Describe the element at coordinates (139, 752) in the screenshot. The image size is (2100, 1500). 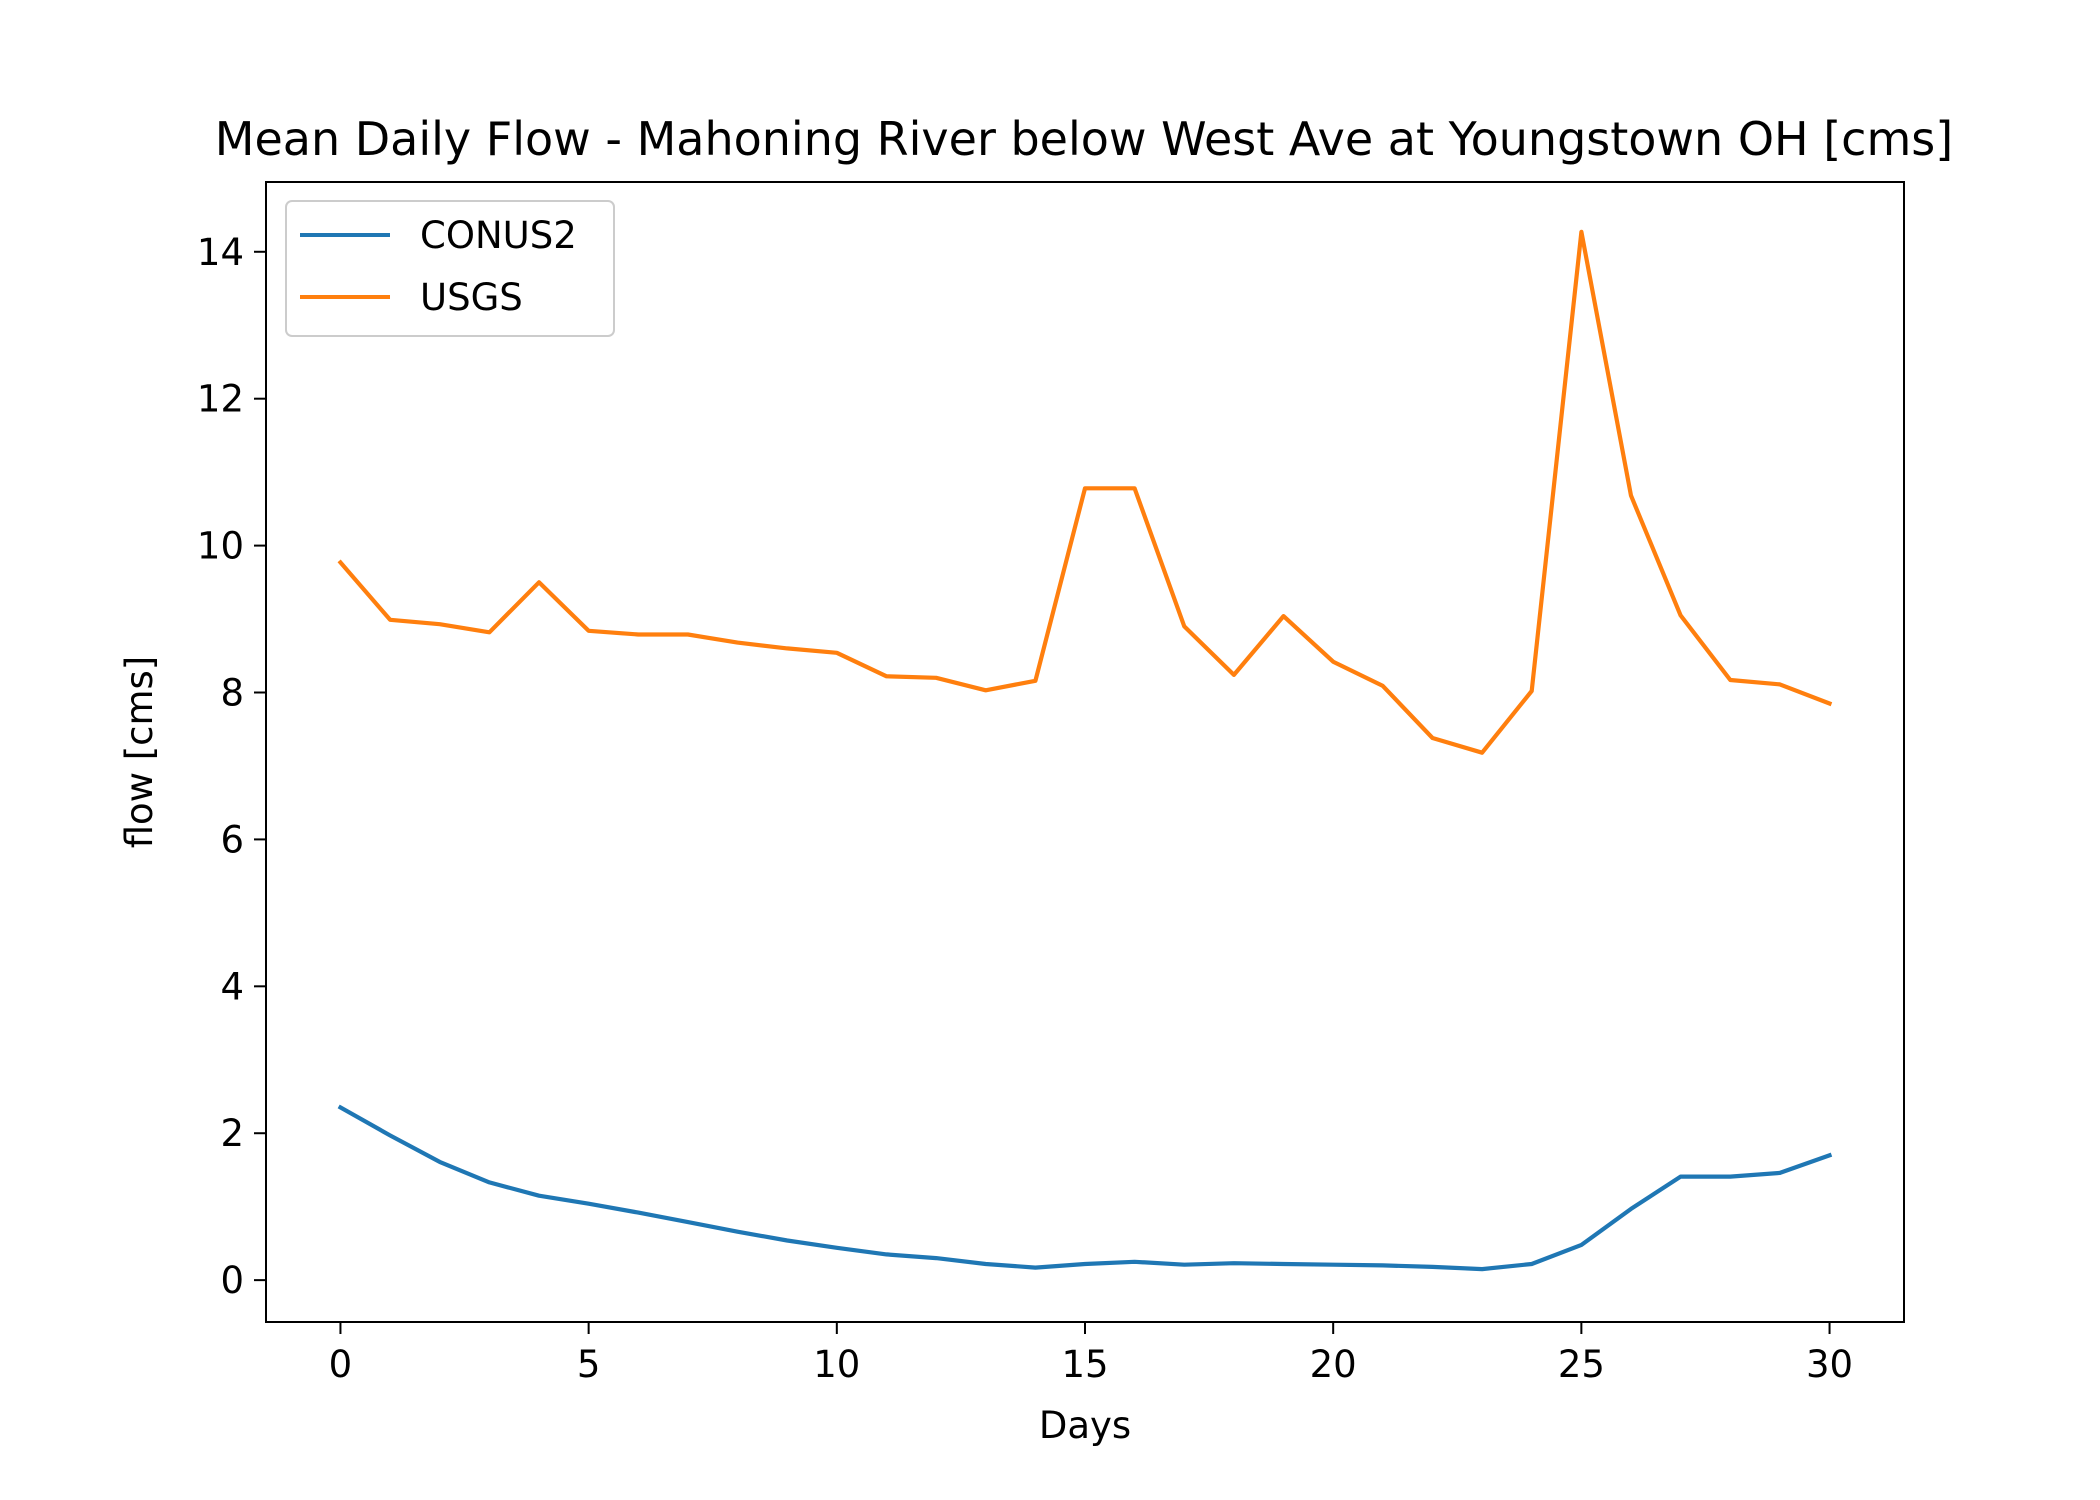
I see `y-axis-label: flow [cms]` at that location.